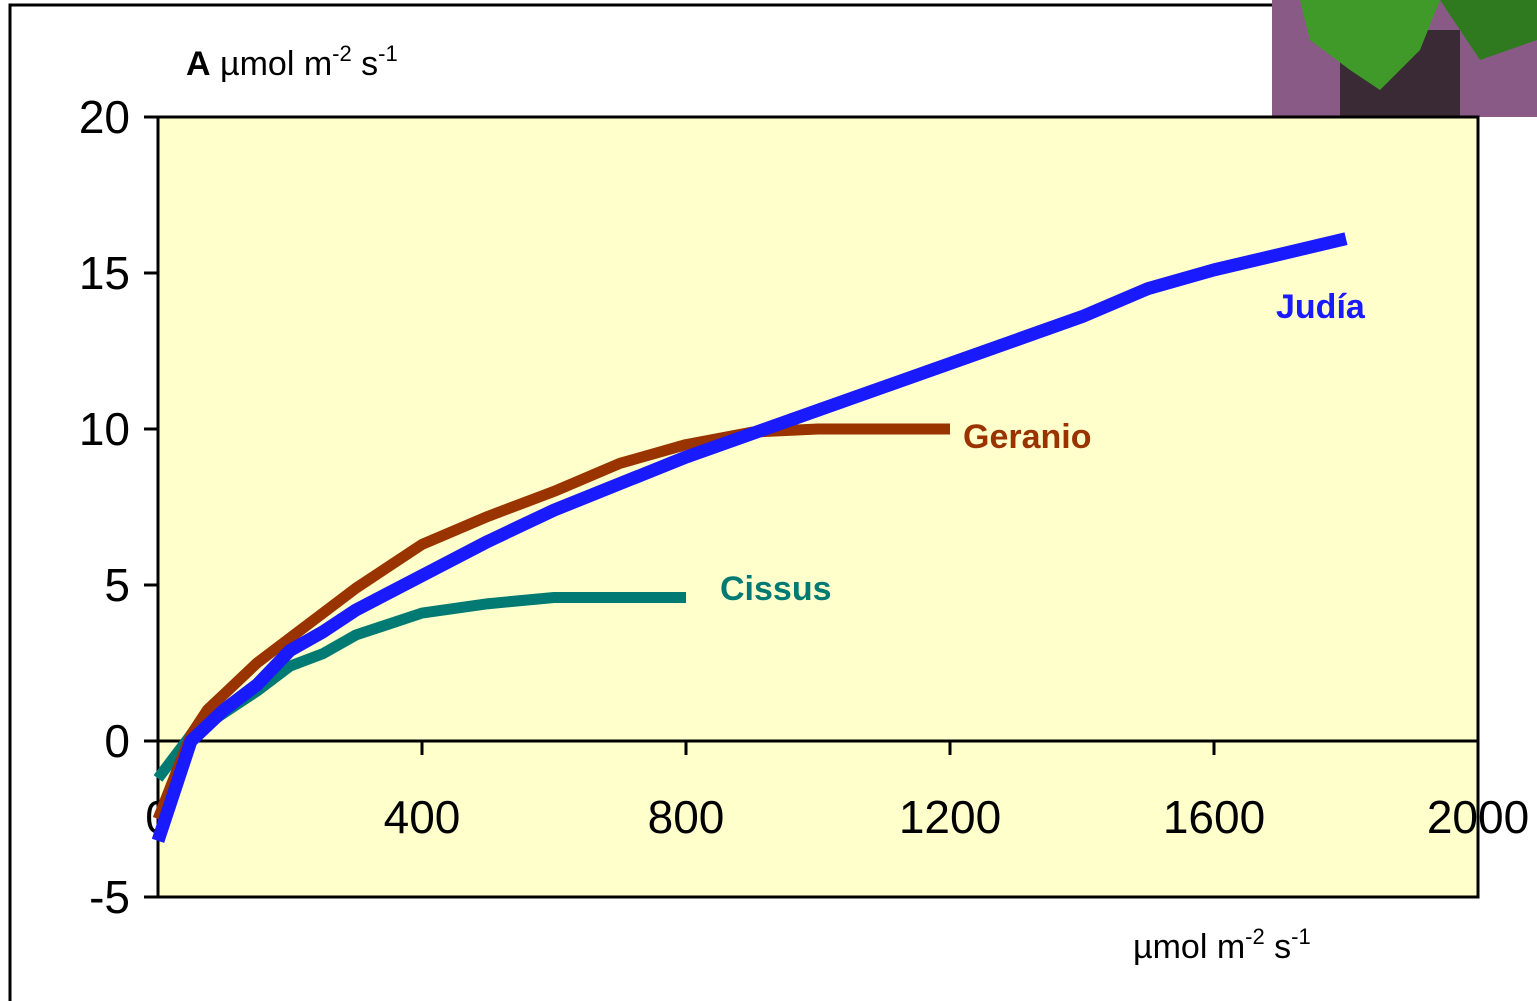 The width and height of the screenshot is (1537, 1001). I want to click on y-label: A µmol m-2 s-1, so click(292, 62).